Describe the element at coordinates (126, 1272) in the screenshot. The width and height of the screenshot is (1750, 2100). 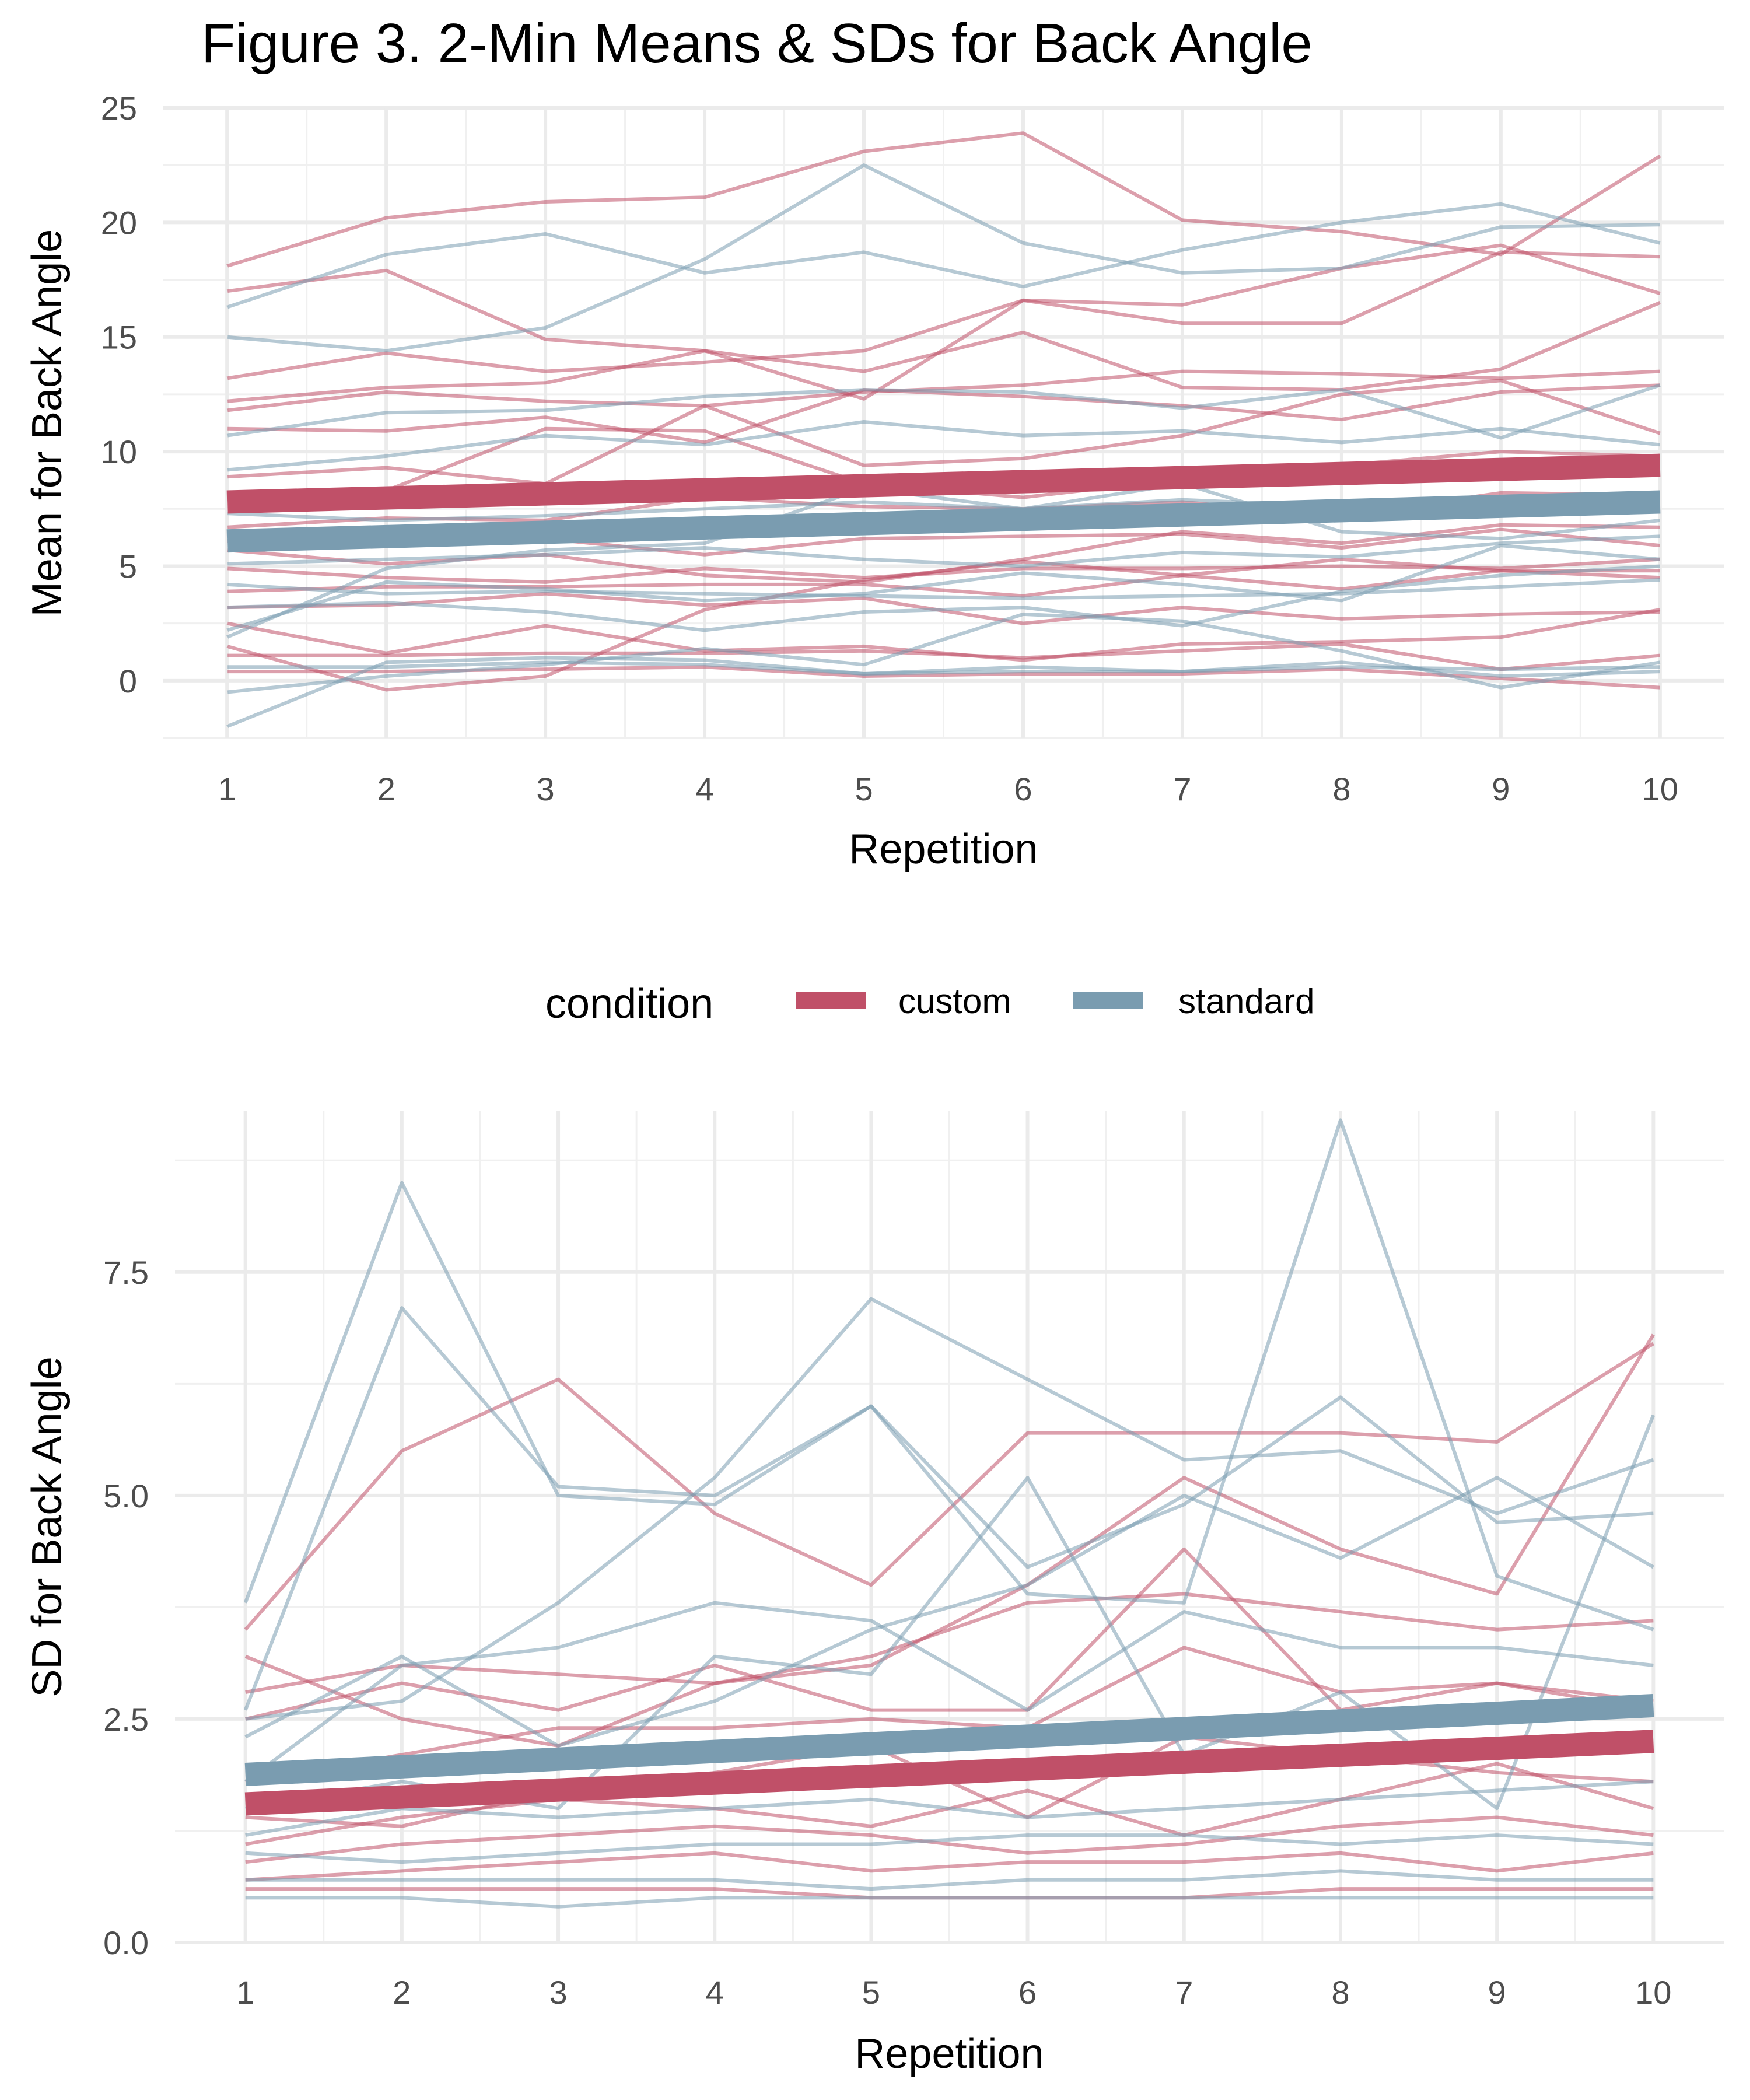
I see `y-tick-label: 7.5` at that location.